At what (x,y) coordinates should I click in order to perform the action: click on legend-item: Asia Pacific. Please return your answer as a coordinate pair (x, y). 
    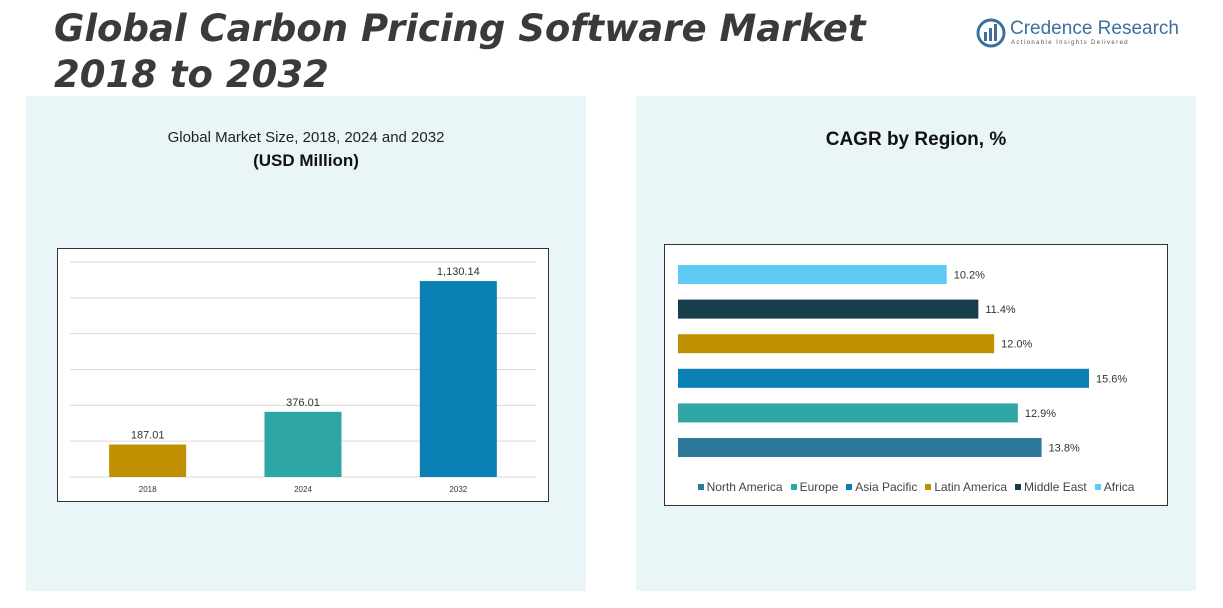
    Looking at the image, I should click on (881, 487).